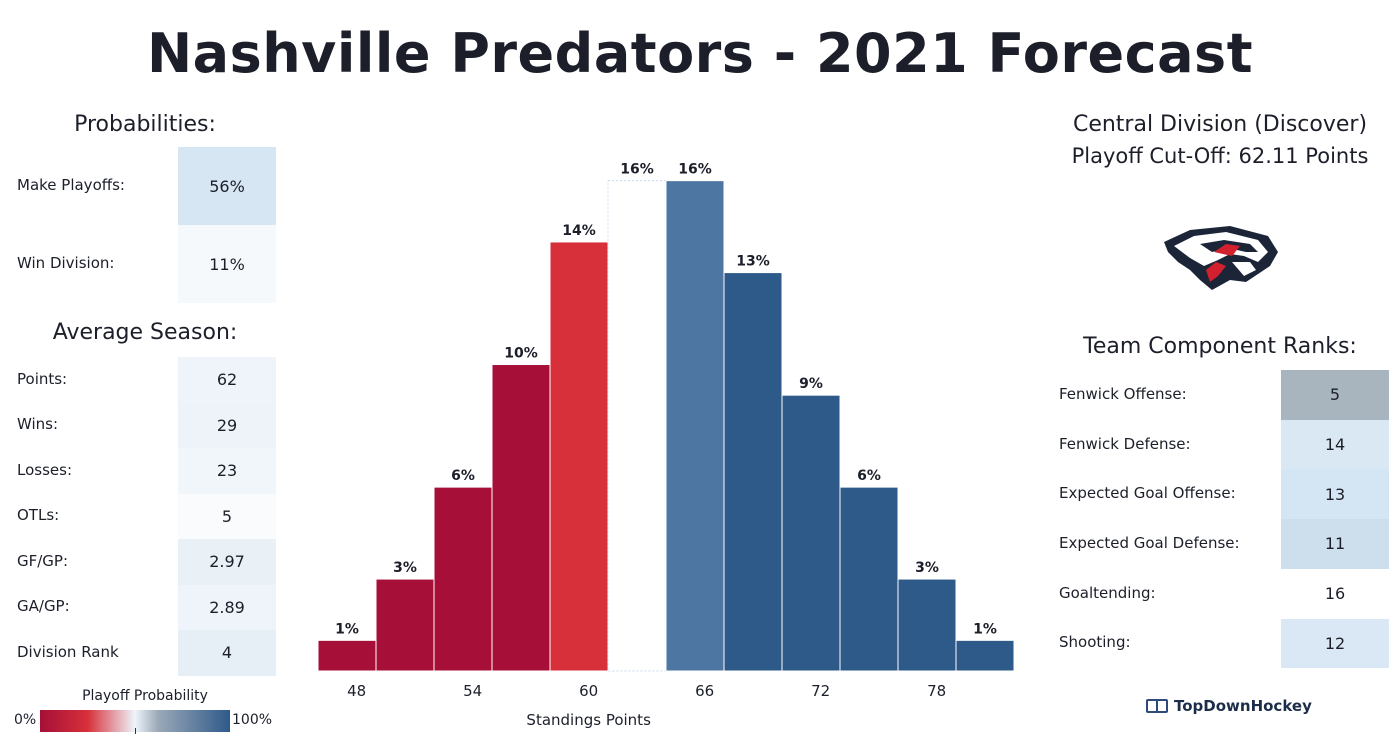 This screenshot has height=747, width=1400. What do you see at coordinates (227, 264) in the screenshot?
I see `probabilities-value: 11%` at bounding box center [227, 264].